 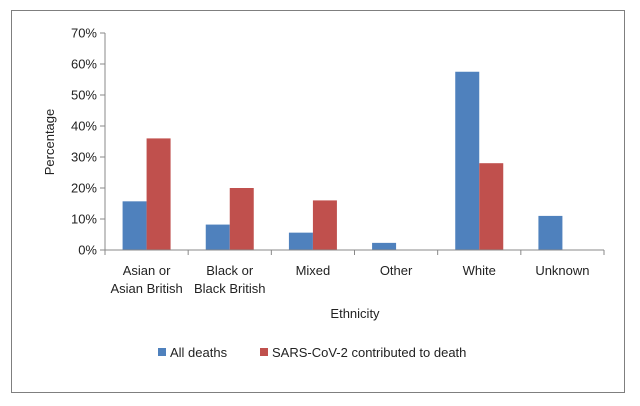 I want to click on y-axis-ticks: 0% 10% 20% 30% 40% 50% 60% 70%, so click(x=88, y=142).